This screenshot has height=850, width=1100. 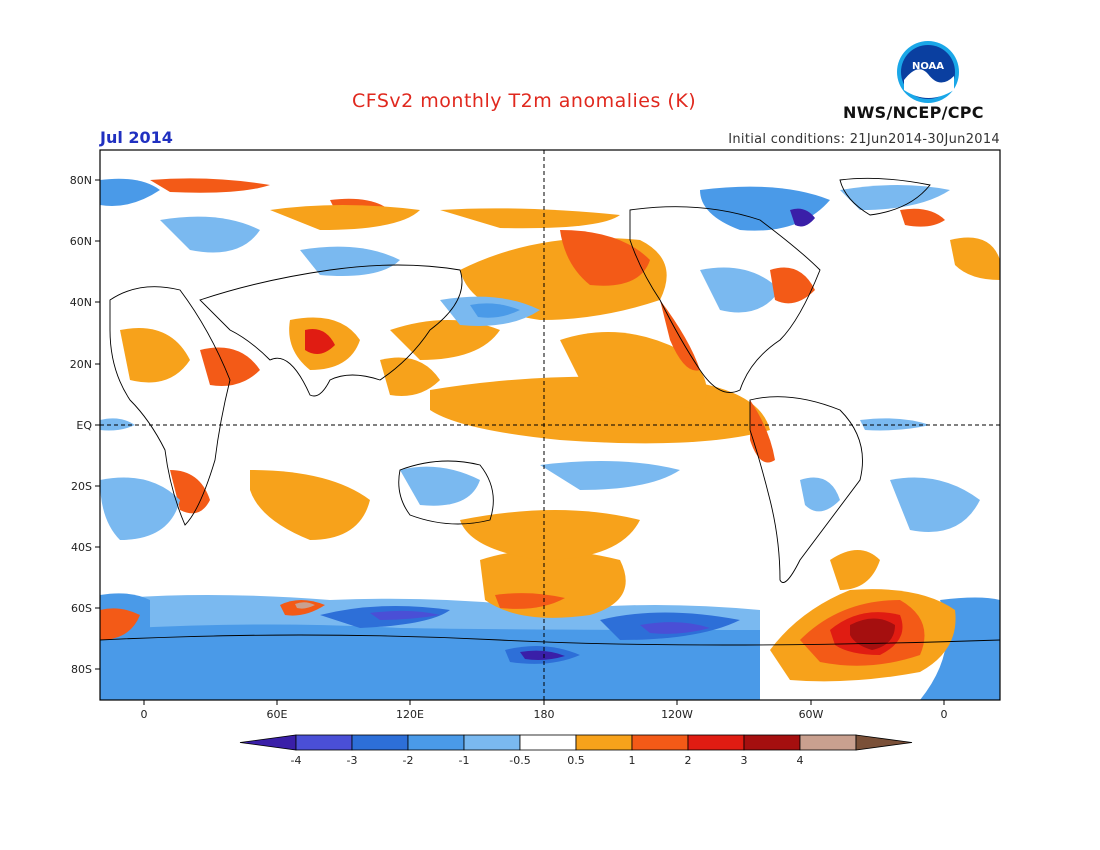 I want to click on lat-label: EQ, so click(x=84, y=425).